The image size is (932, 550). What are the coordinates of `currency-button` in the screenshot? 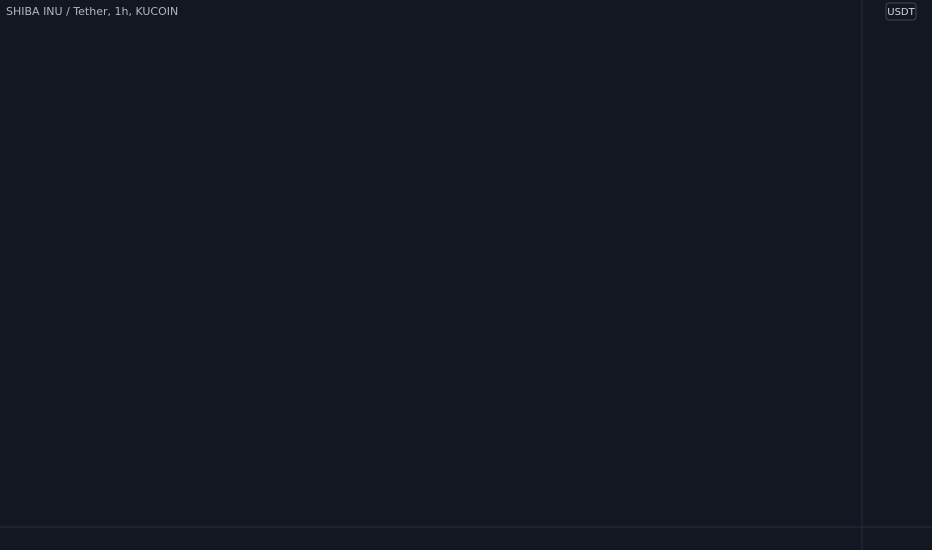 It's located at (901, 11).